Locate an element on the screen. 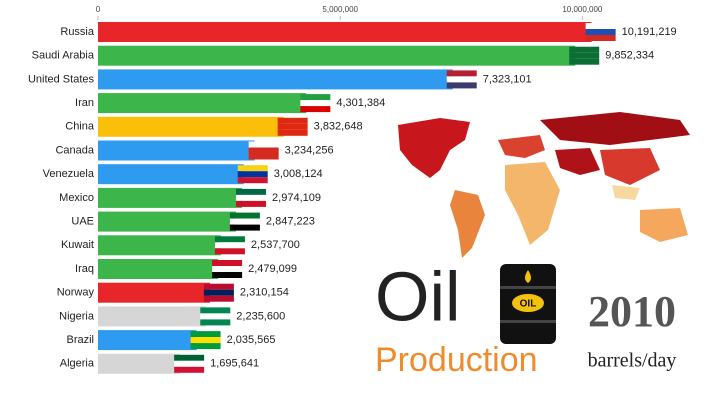 This screenshot has width=720, height=409. overlay-subtitle: Production is located at coordinates (456, 360).